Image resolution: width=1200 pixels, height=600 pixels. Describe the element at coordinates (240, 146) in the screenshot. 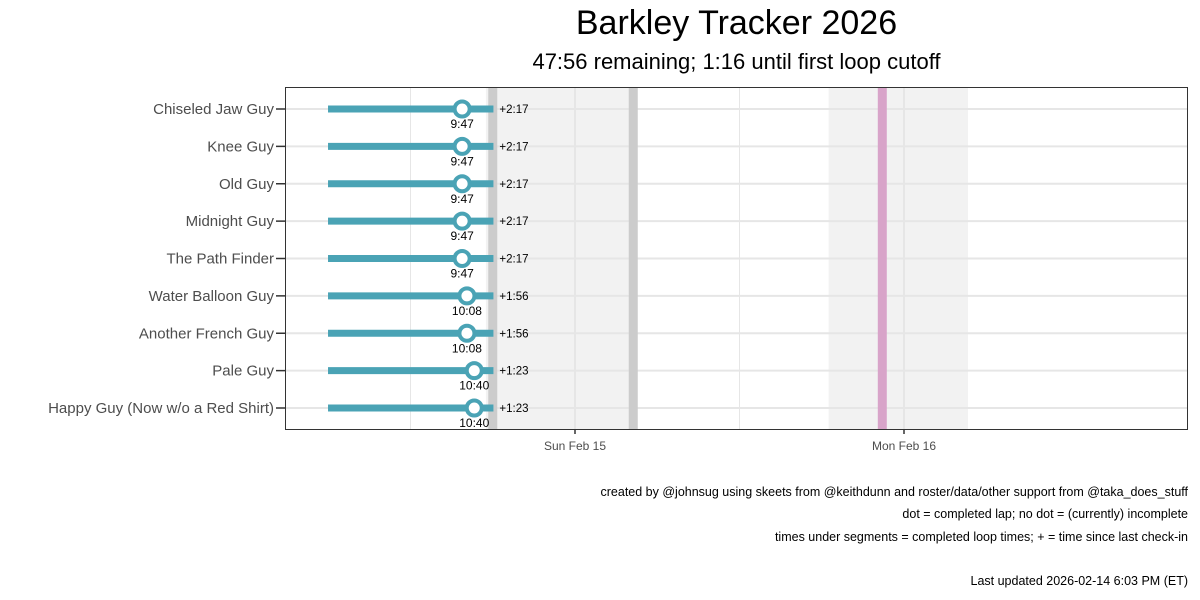

I see `runner-name-label: Knee Guy` at that location.